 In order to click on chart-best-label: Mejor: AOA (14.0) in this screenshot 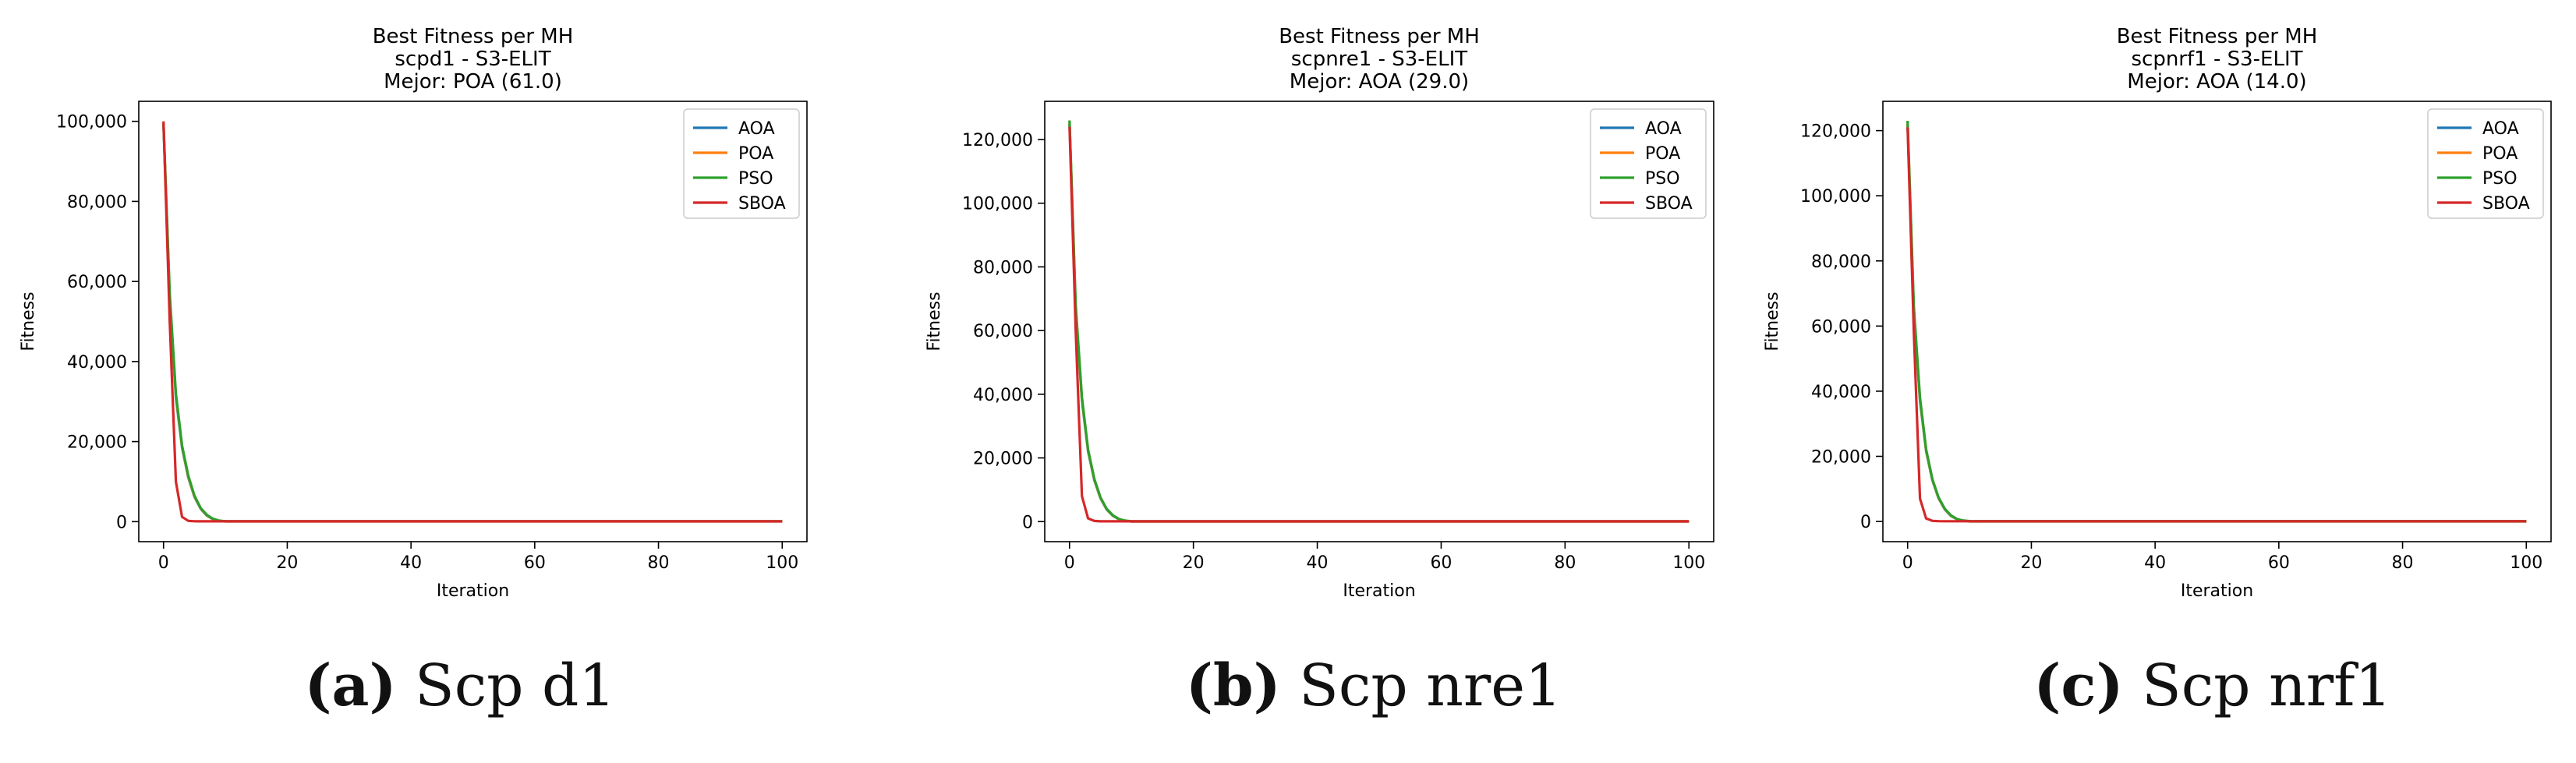, I will do `click(2216, 82)`.